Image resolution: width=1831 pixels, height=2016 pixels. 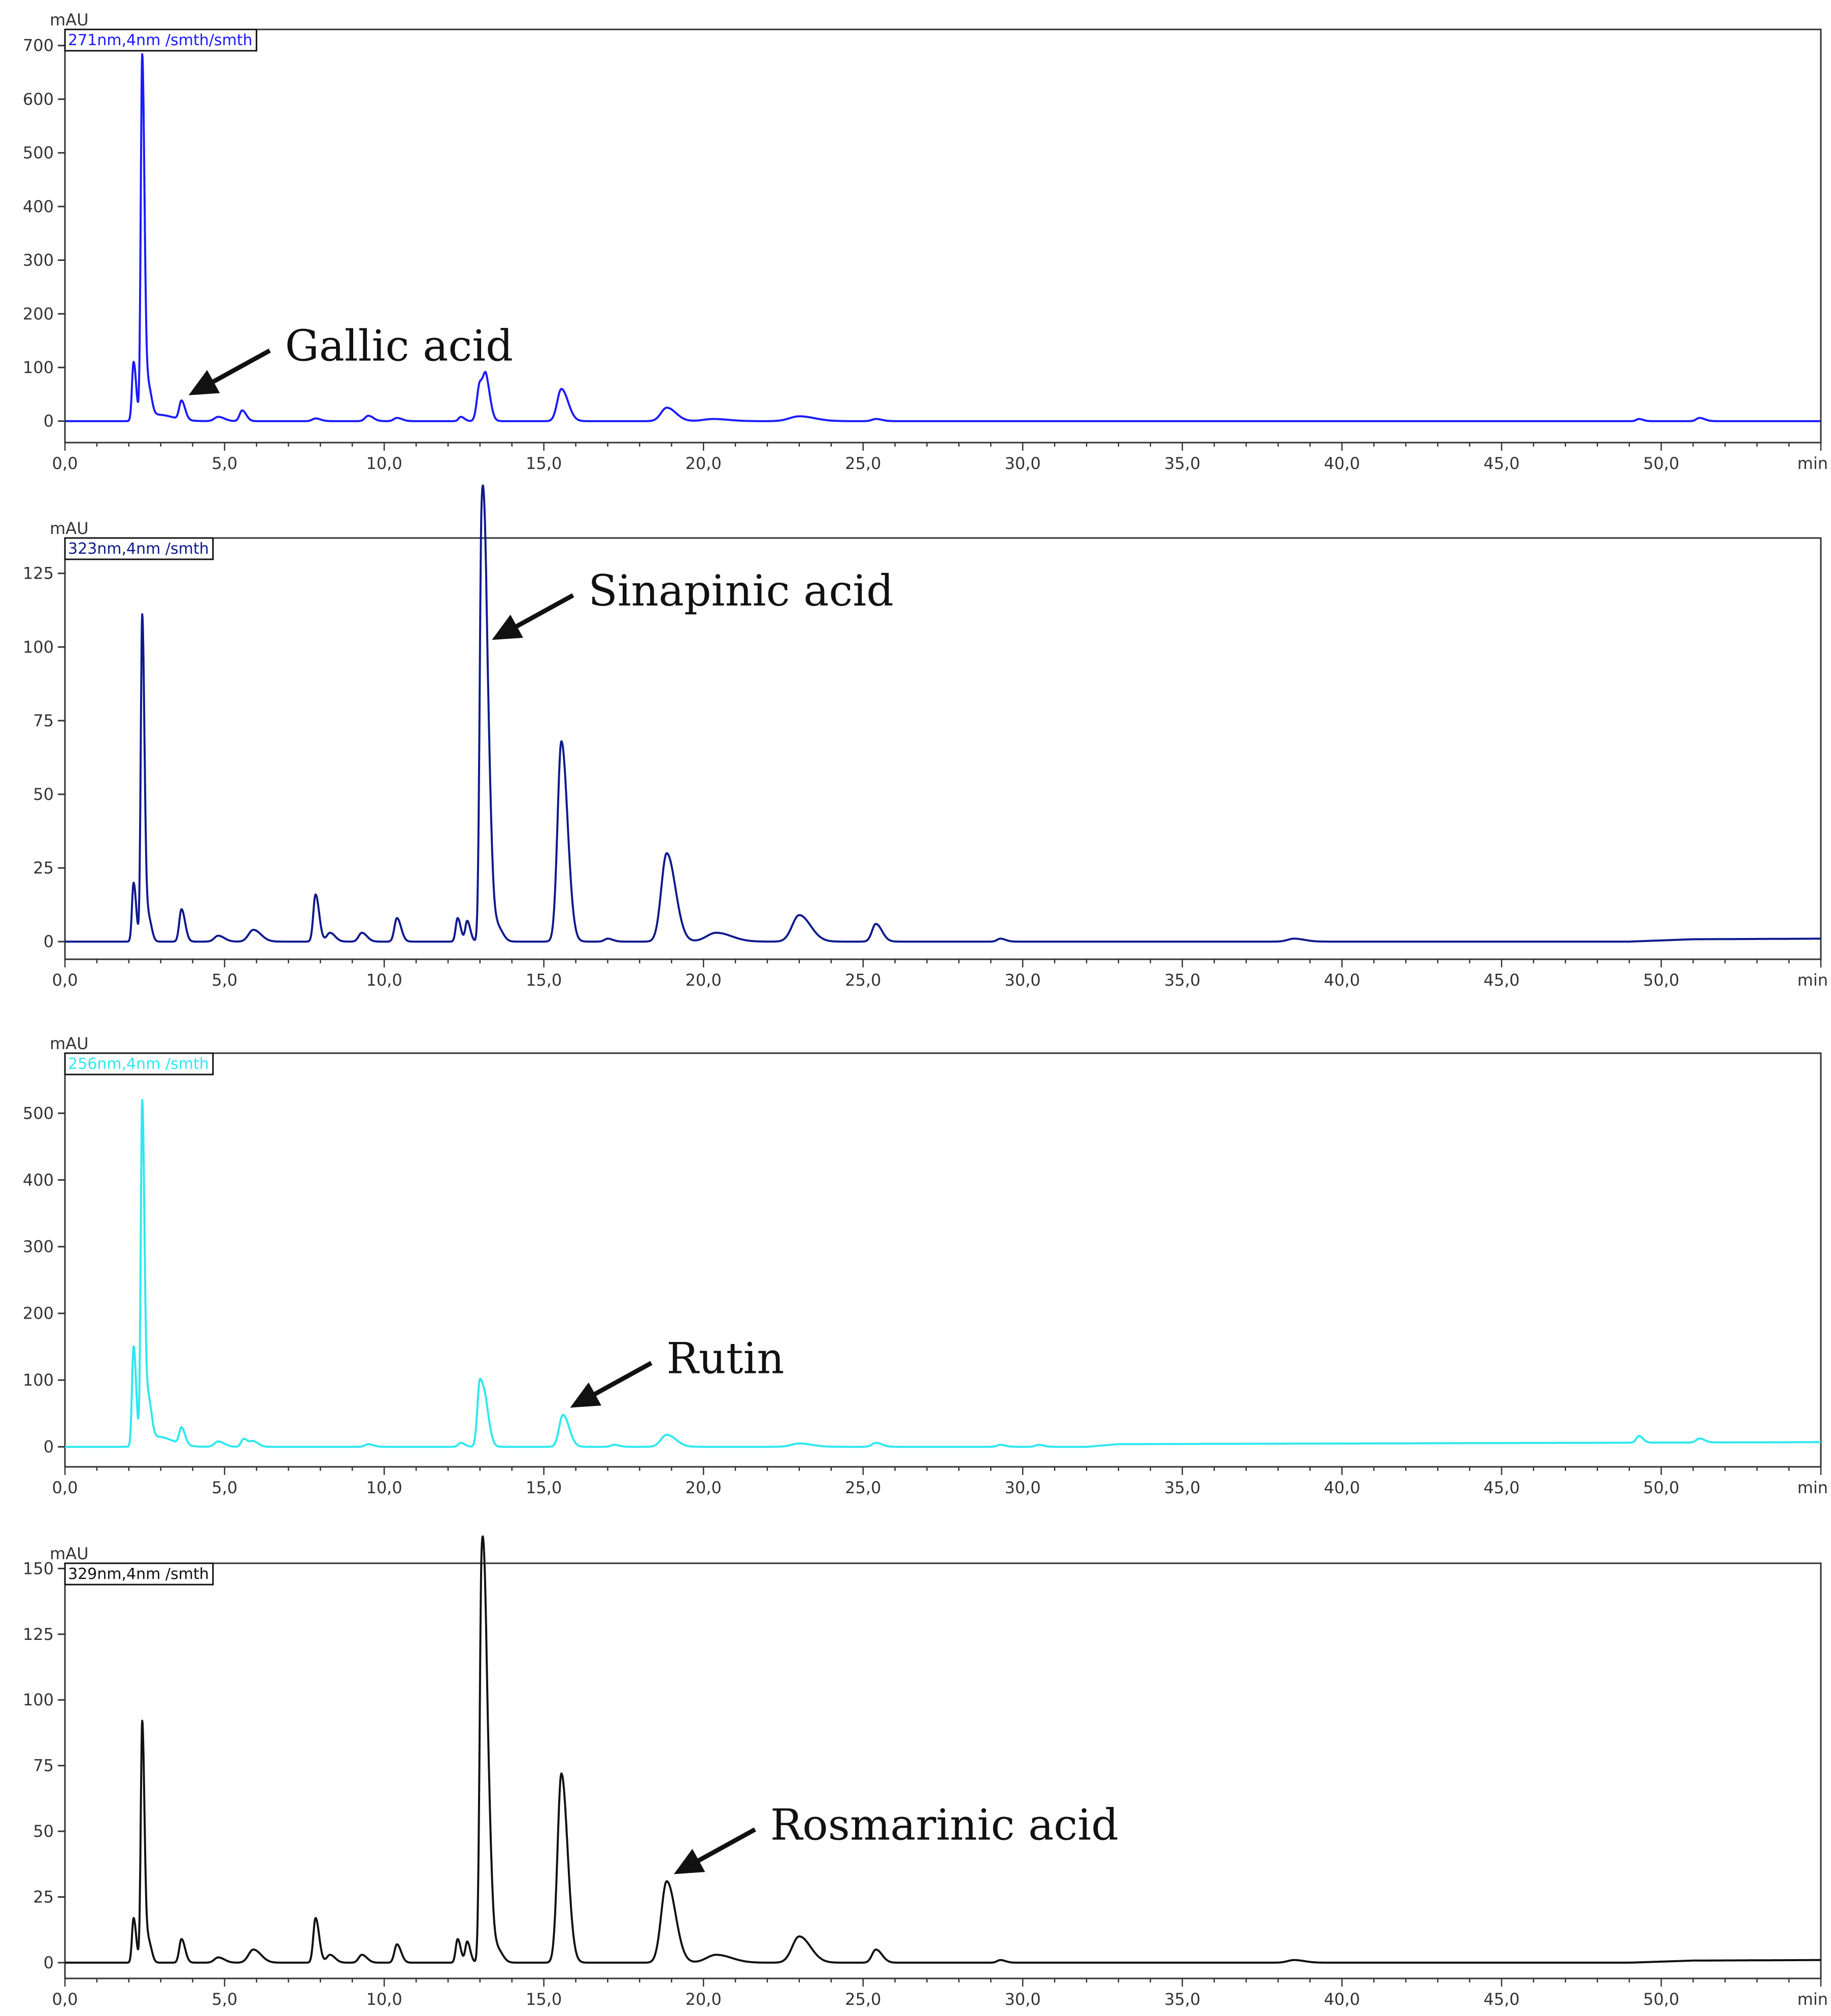 What do you see at coordinates (43, 794) in the screenshot?
I see `y-tick-label: 50` at bounding box center [43, 794].